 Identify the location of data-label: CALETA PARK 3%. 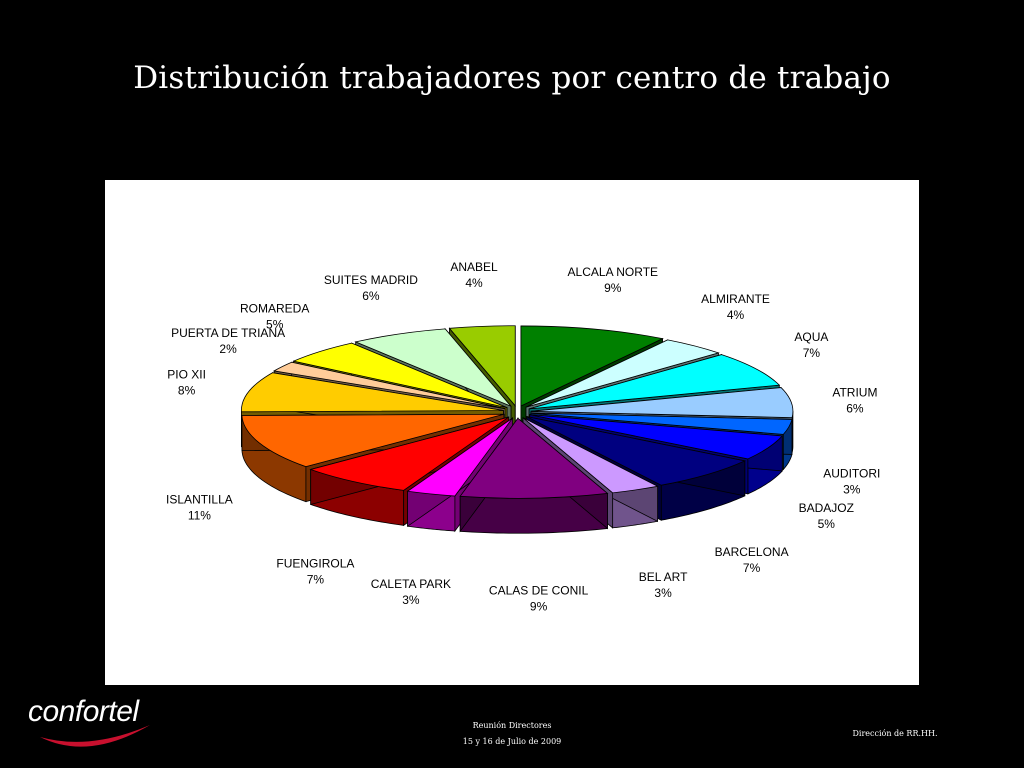
(411, 592).